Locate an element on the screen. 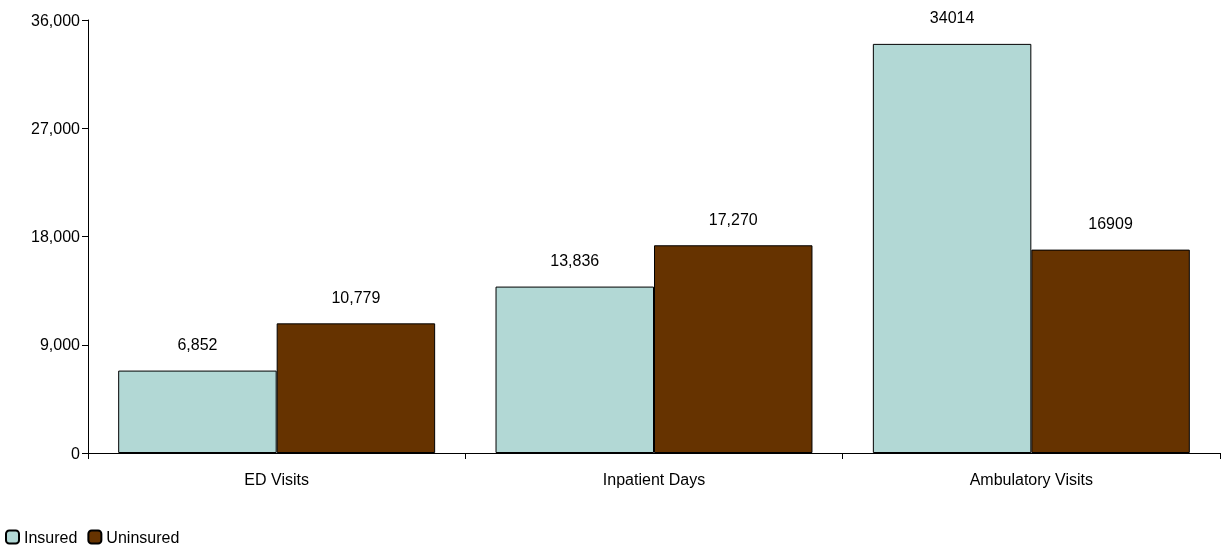 This screenshot has width=1222, height=552. y-tick-label: 36,000 is located at coordinates (56, 20).